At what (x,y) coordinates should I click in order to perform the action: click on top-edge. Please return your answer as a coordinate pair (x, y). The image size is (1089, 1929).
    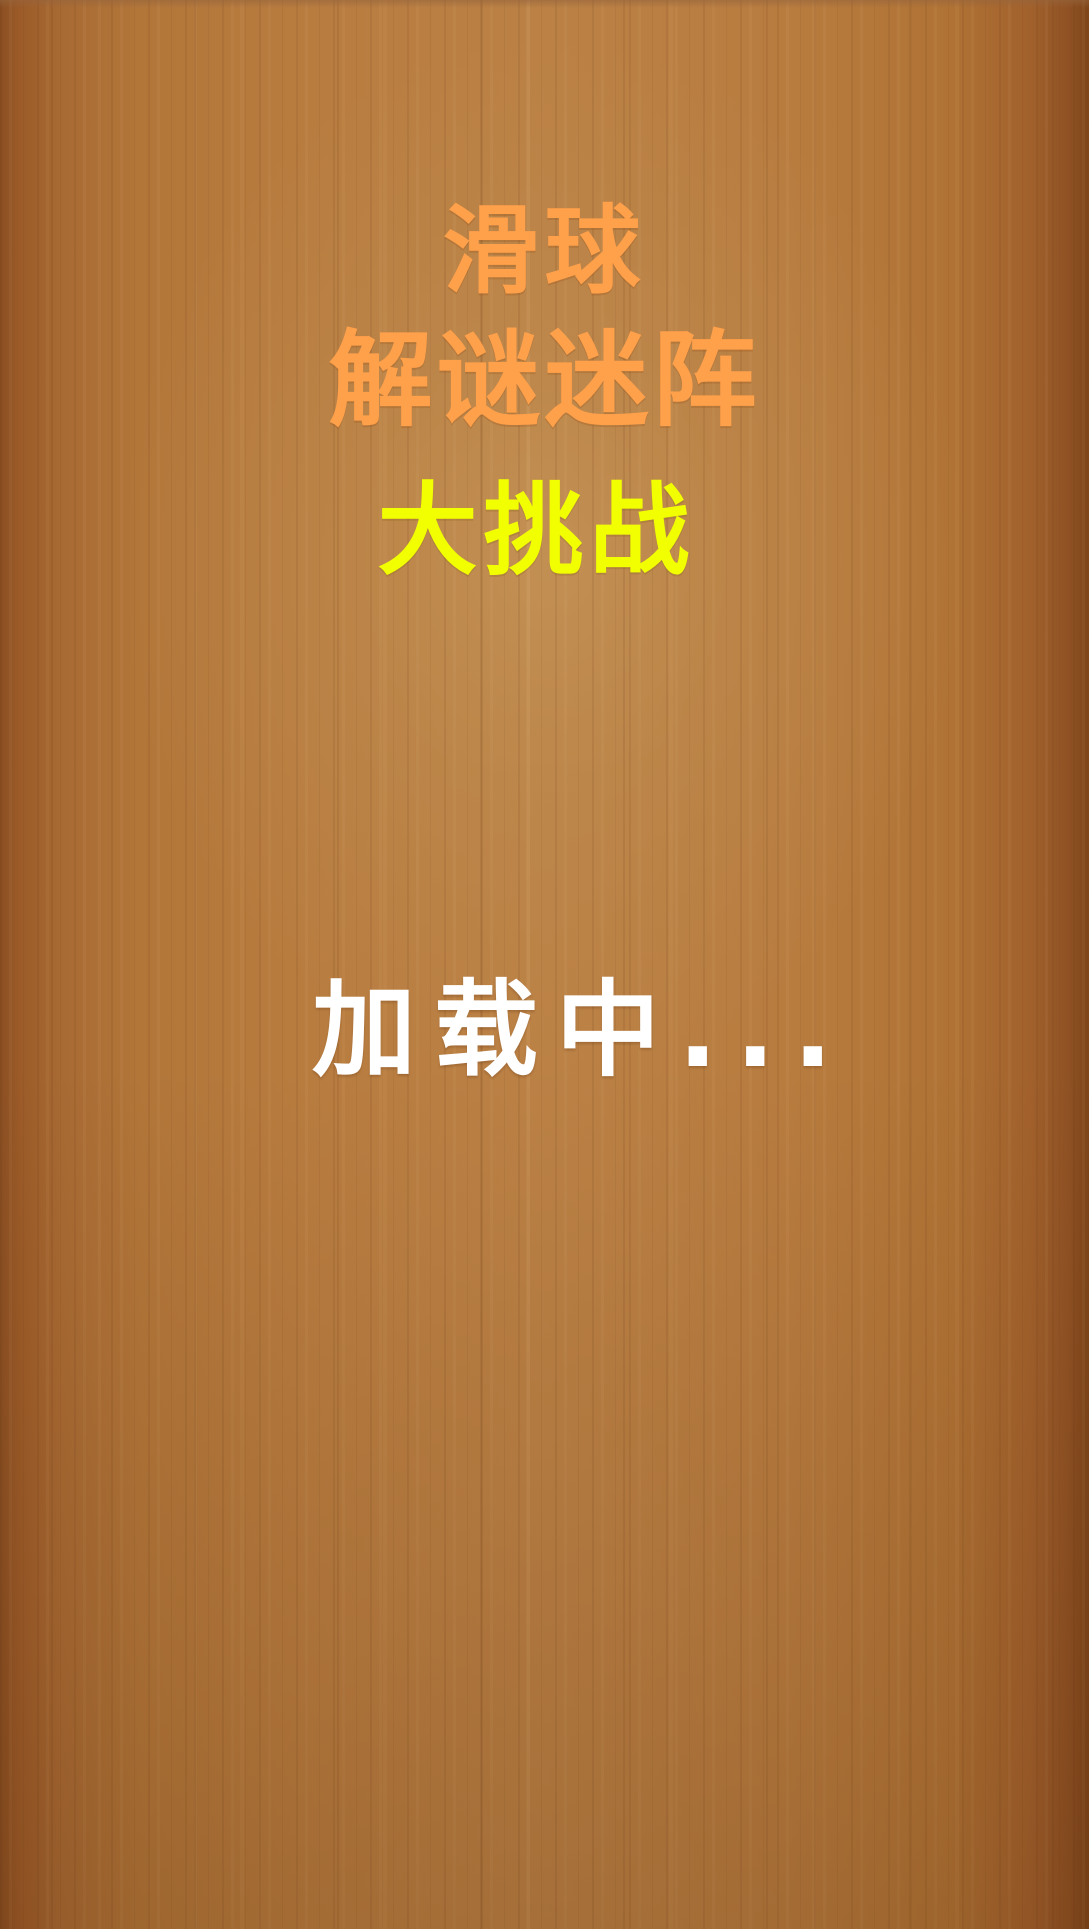
    Looking at the image, I should click on (544, 4).